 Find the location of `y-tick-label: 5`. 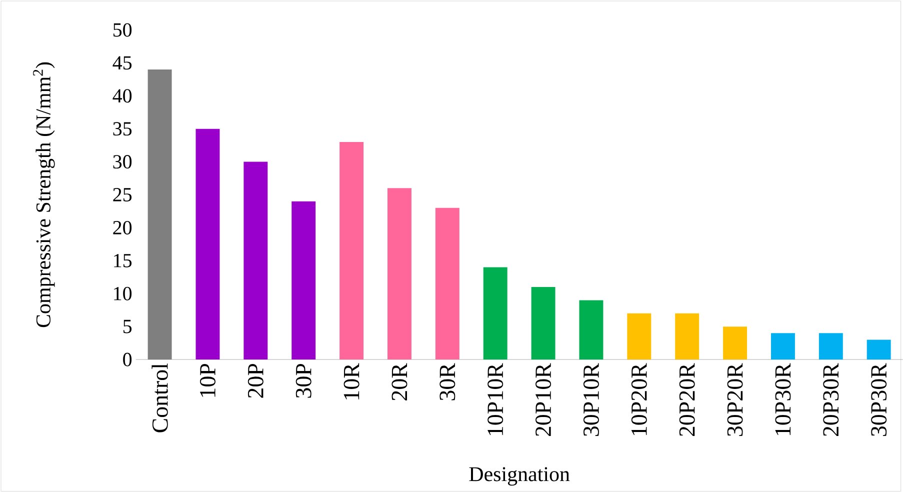

y-tick-label: 5 is located at coordinates (127, 327).